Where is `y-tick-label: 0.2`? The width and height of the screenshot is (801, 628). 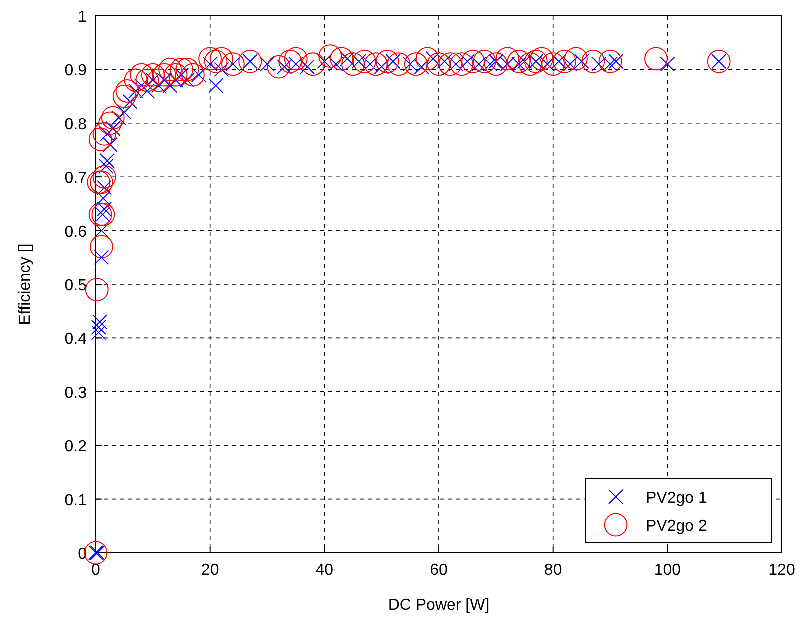 y-tick-label: 0.2 is located at coordinates (76, 447).